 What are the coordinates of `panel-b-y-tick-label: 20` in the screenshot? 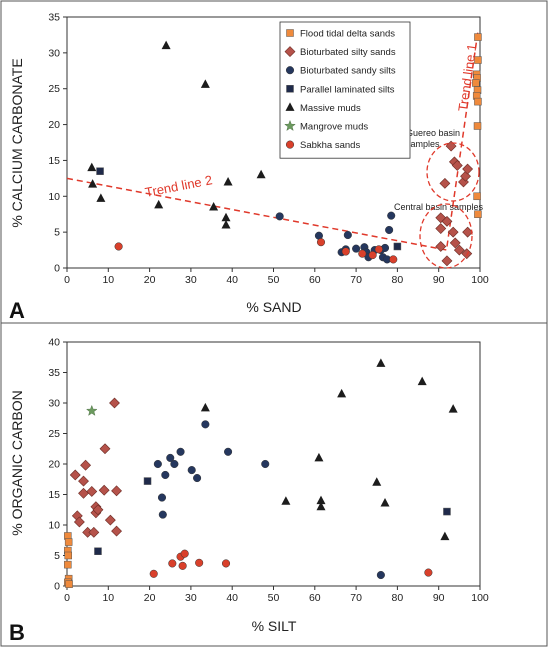 It's located at (54, 465).